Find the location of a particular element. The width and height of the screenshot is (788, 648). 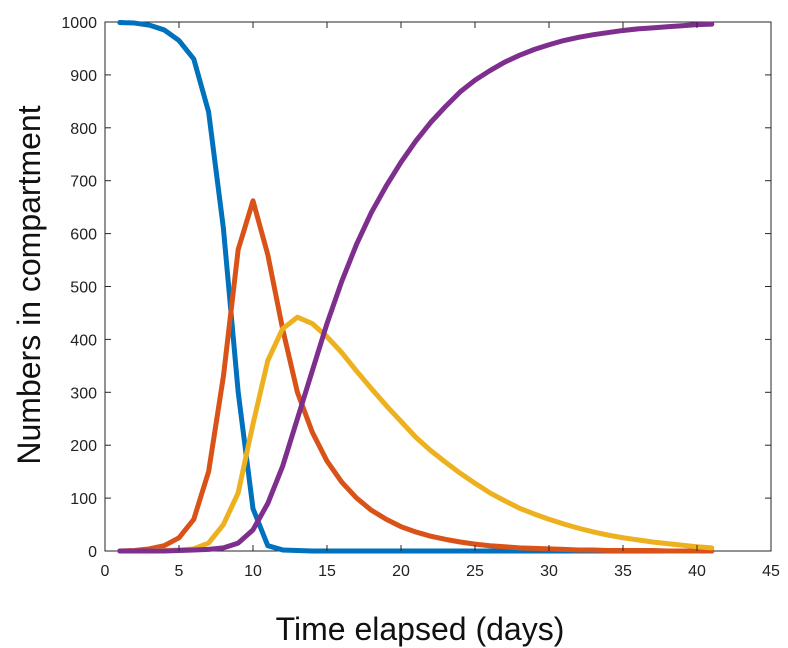

y-tick-label: 100 is located at coordinates (83, 499).